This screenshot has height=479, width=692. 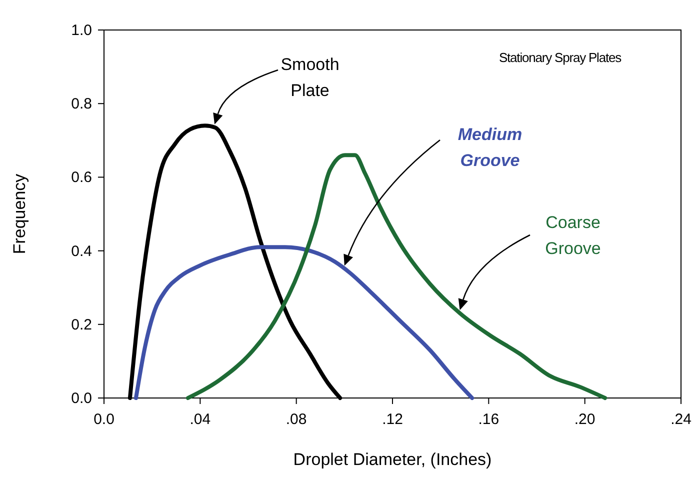 I want to click on y-tick-label: 1.0, so click(x=81, y=30).